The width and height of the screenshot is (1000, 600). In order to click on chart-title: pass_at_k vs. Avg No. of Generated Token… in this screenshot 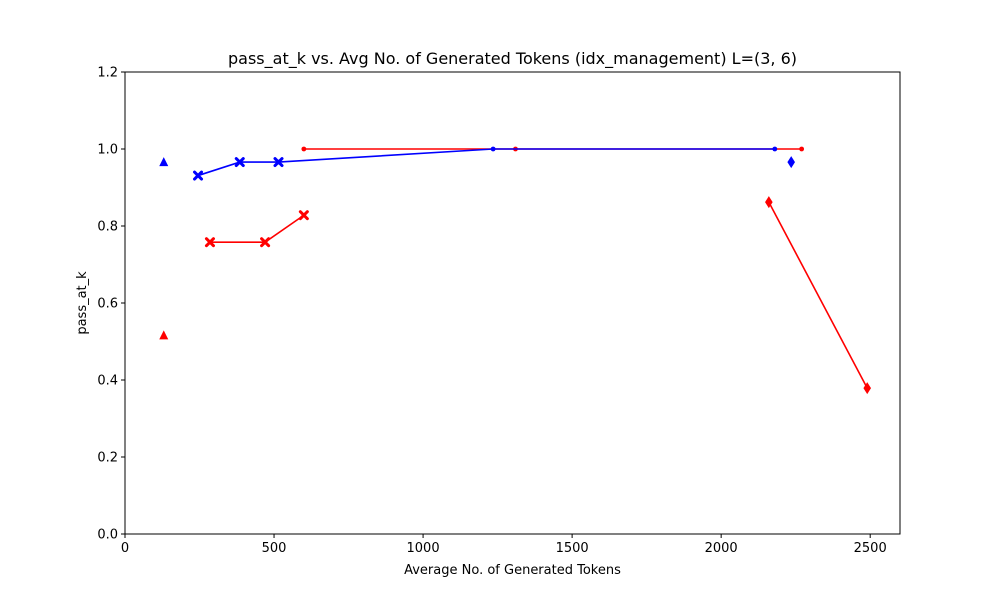, I will do `click(512, 59)`.